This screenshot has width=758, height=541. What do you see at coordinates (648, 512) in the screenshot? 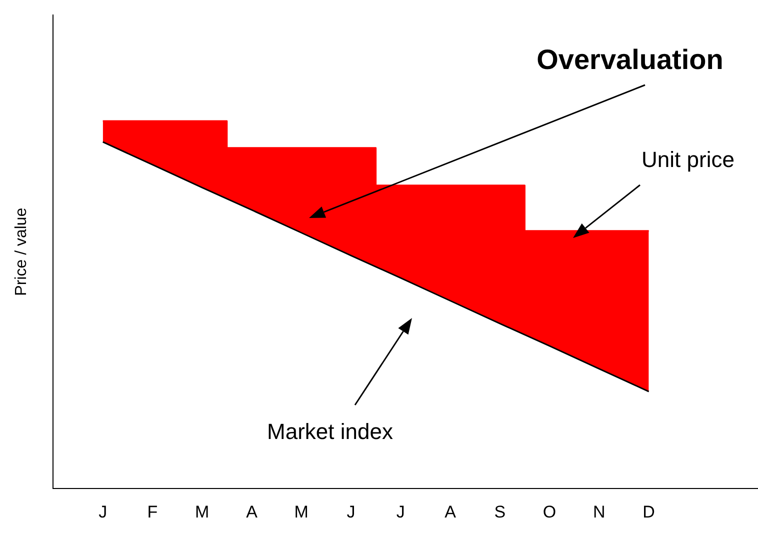
I see `x-tick-label: D` at bounding box center [648, 512].